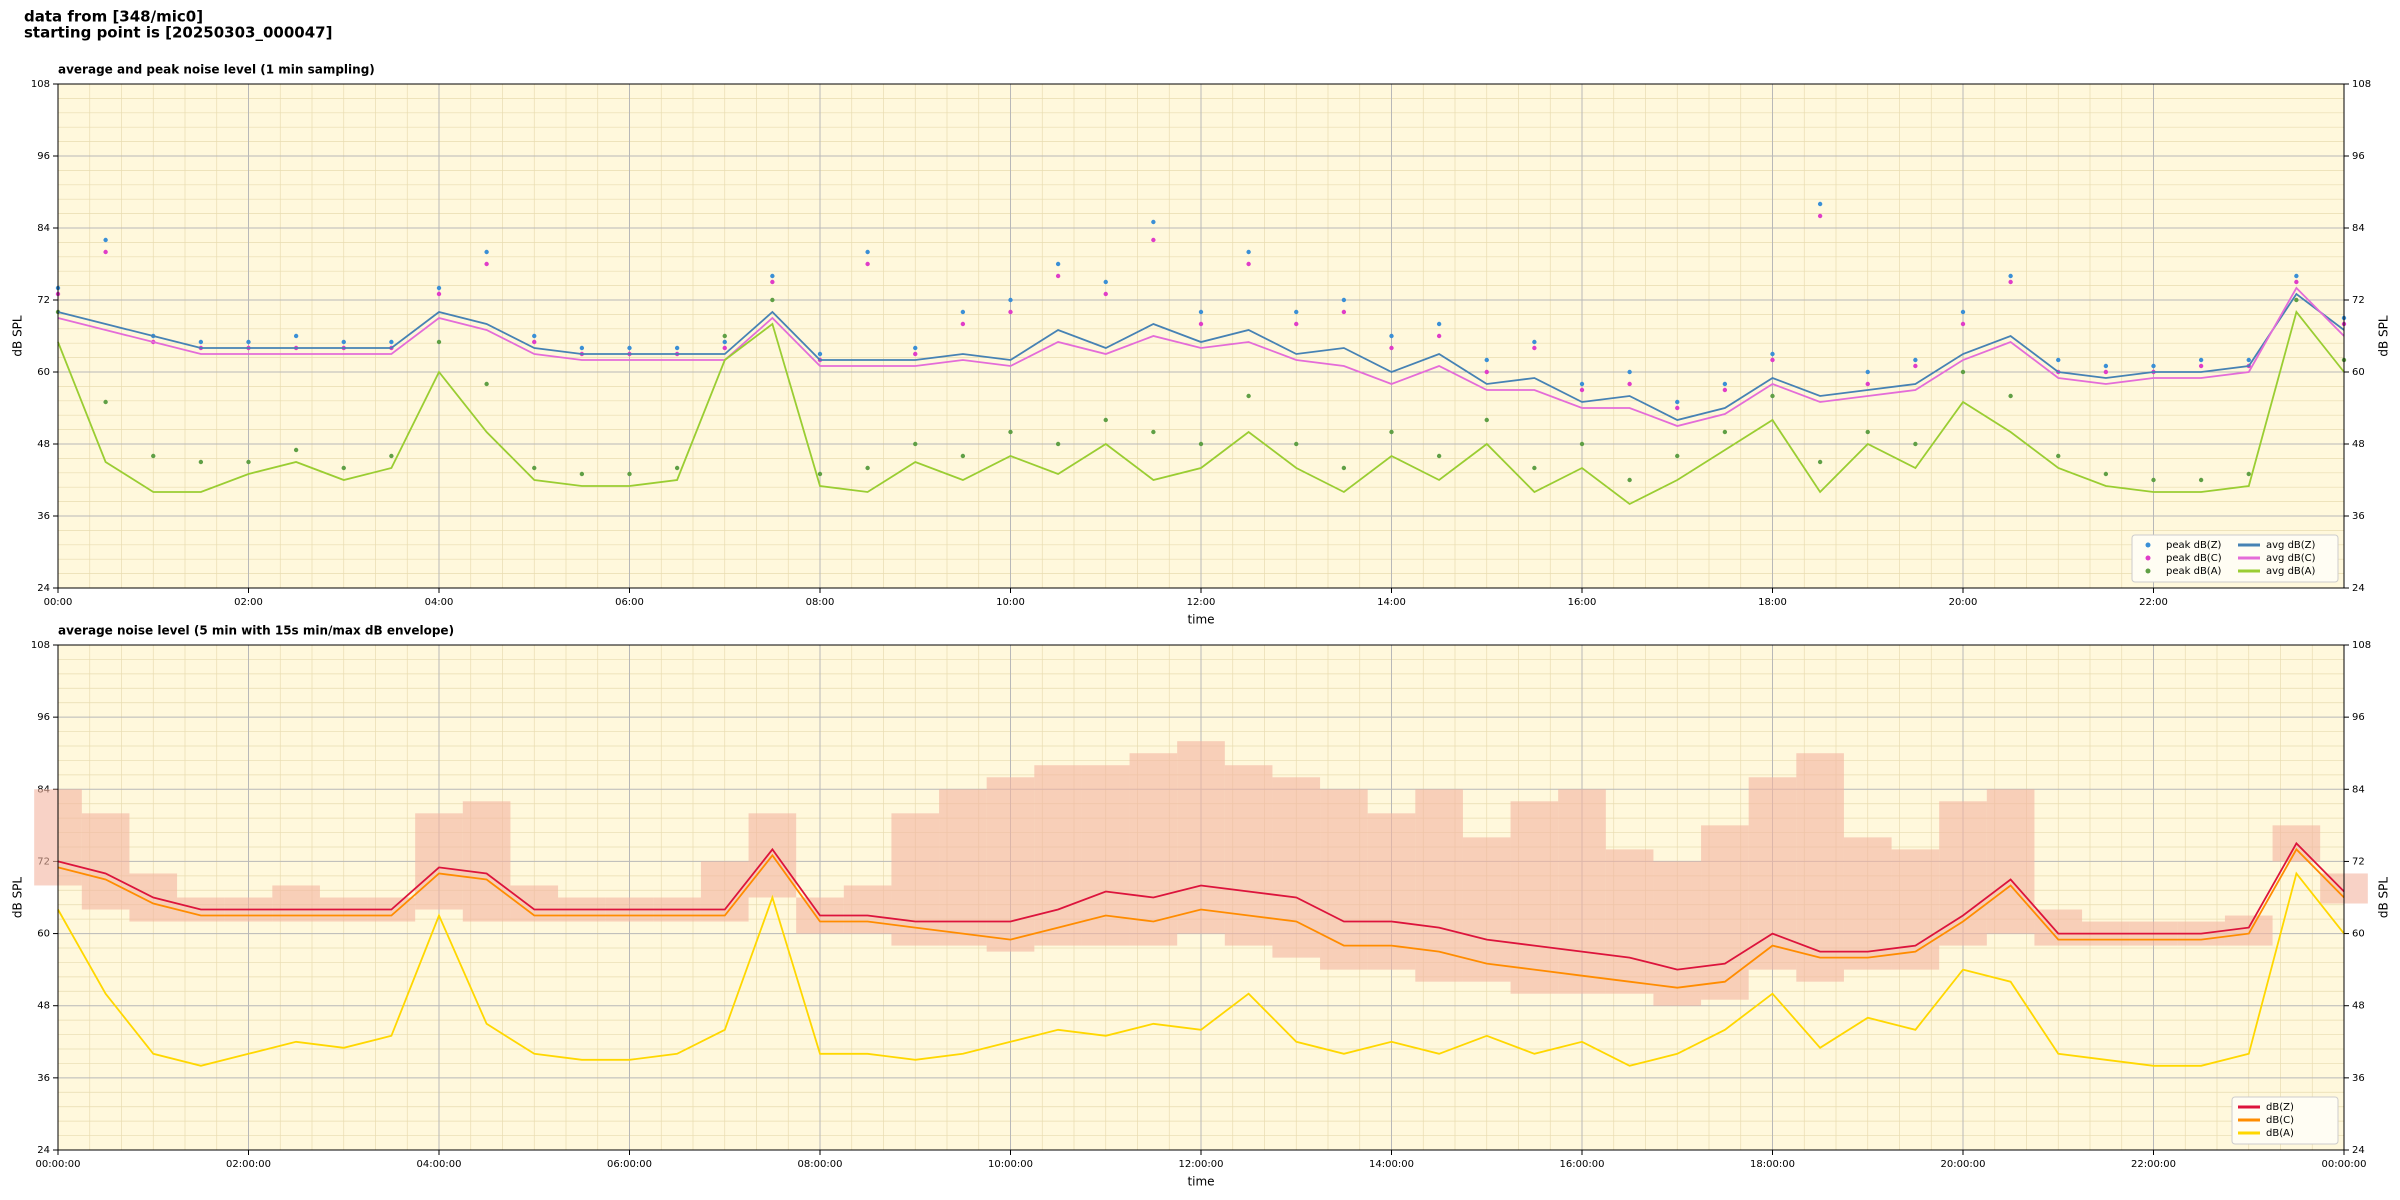 The height and width of the screenshot is (1200, 2400). What do you see at coordinates (2384, 336) in the screenshot?
I see `y2-axis-label: dB SPL` at bounding box center [2384, 336].